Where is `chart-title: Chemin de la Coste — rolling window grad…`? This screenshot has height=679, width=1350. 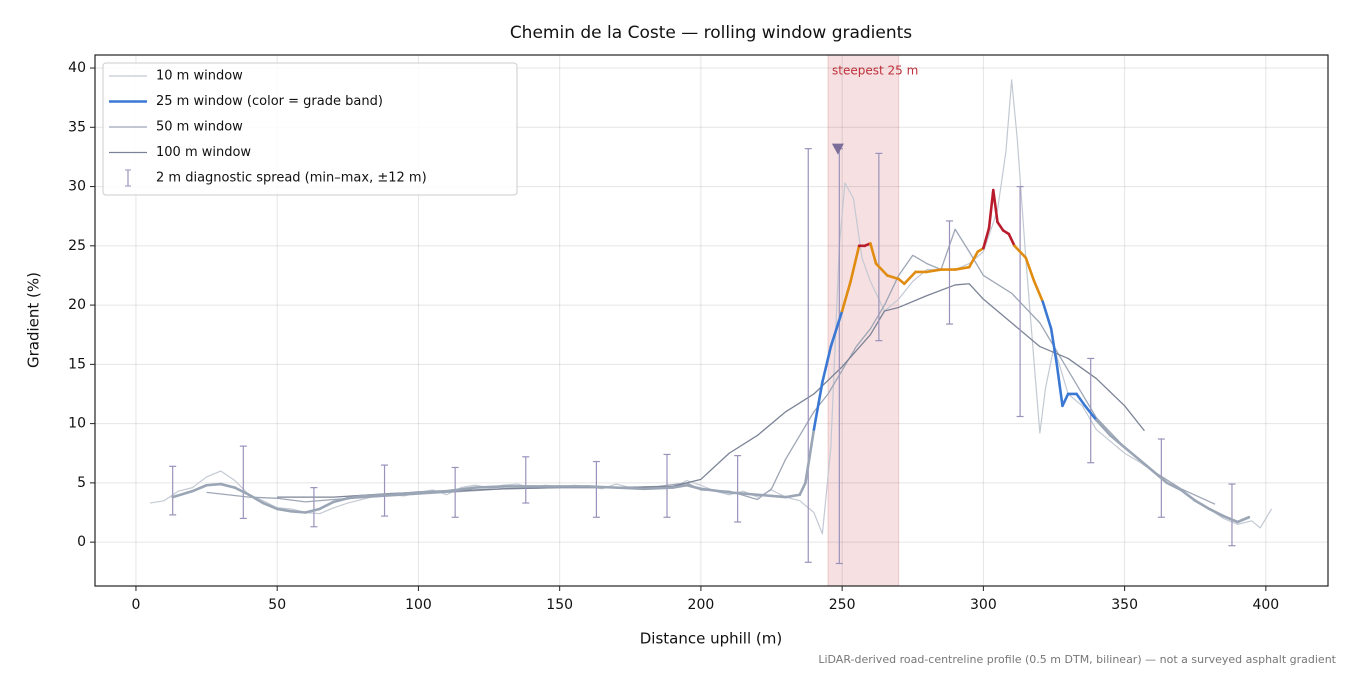
chart-title: Chemin de la Coste — rolling window grad… is located at coordinates (711, 33).